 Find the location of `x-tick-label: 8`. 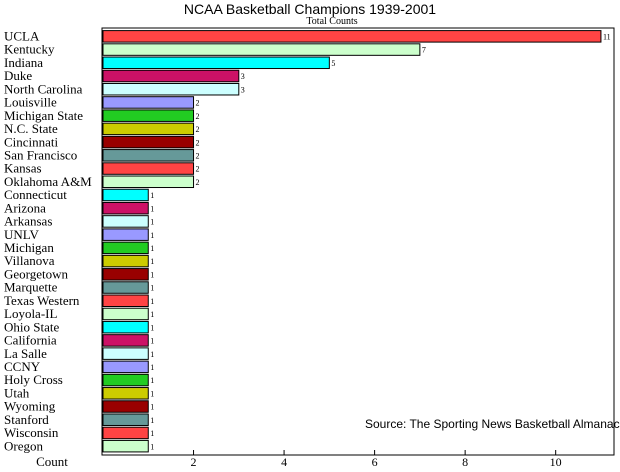

x-tick-label: 8 is located at coordinates (465, 462).